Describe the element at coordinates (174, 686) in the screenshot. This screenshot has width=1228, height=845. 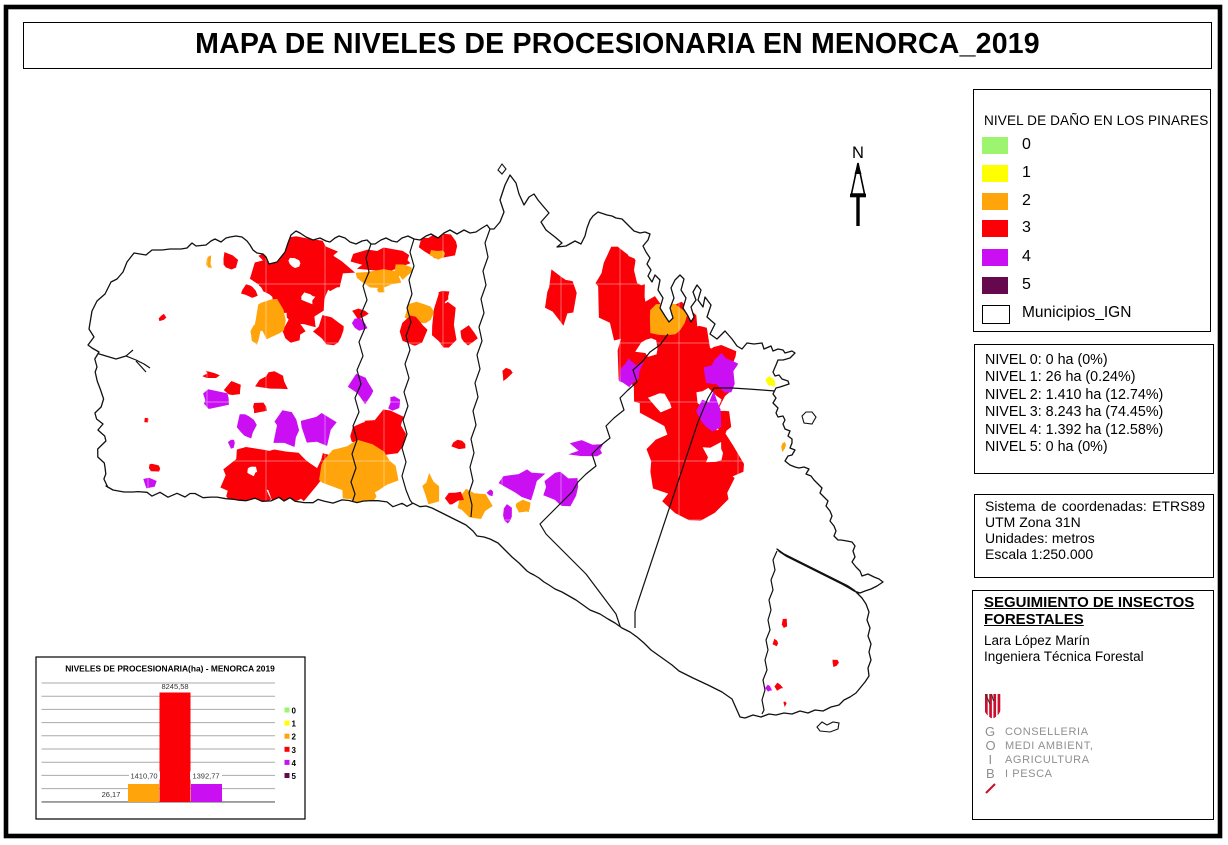
I see `svg-text: 8245,58` at that location.